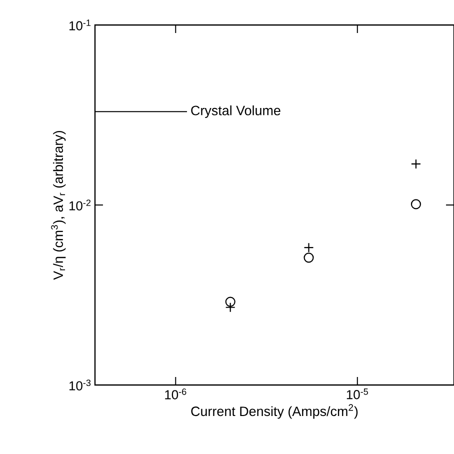 Image resolution: width=454 pixels, height=454 pixels. I want to click on y-tick-label: 10$^{-1}$, so click(80, 25).